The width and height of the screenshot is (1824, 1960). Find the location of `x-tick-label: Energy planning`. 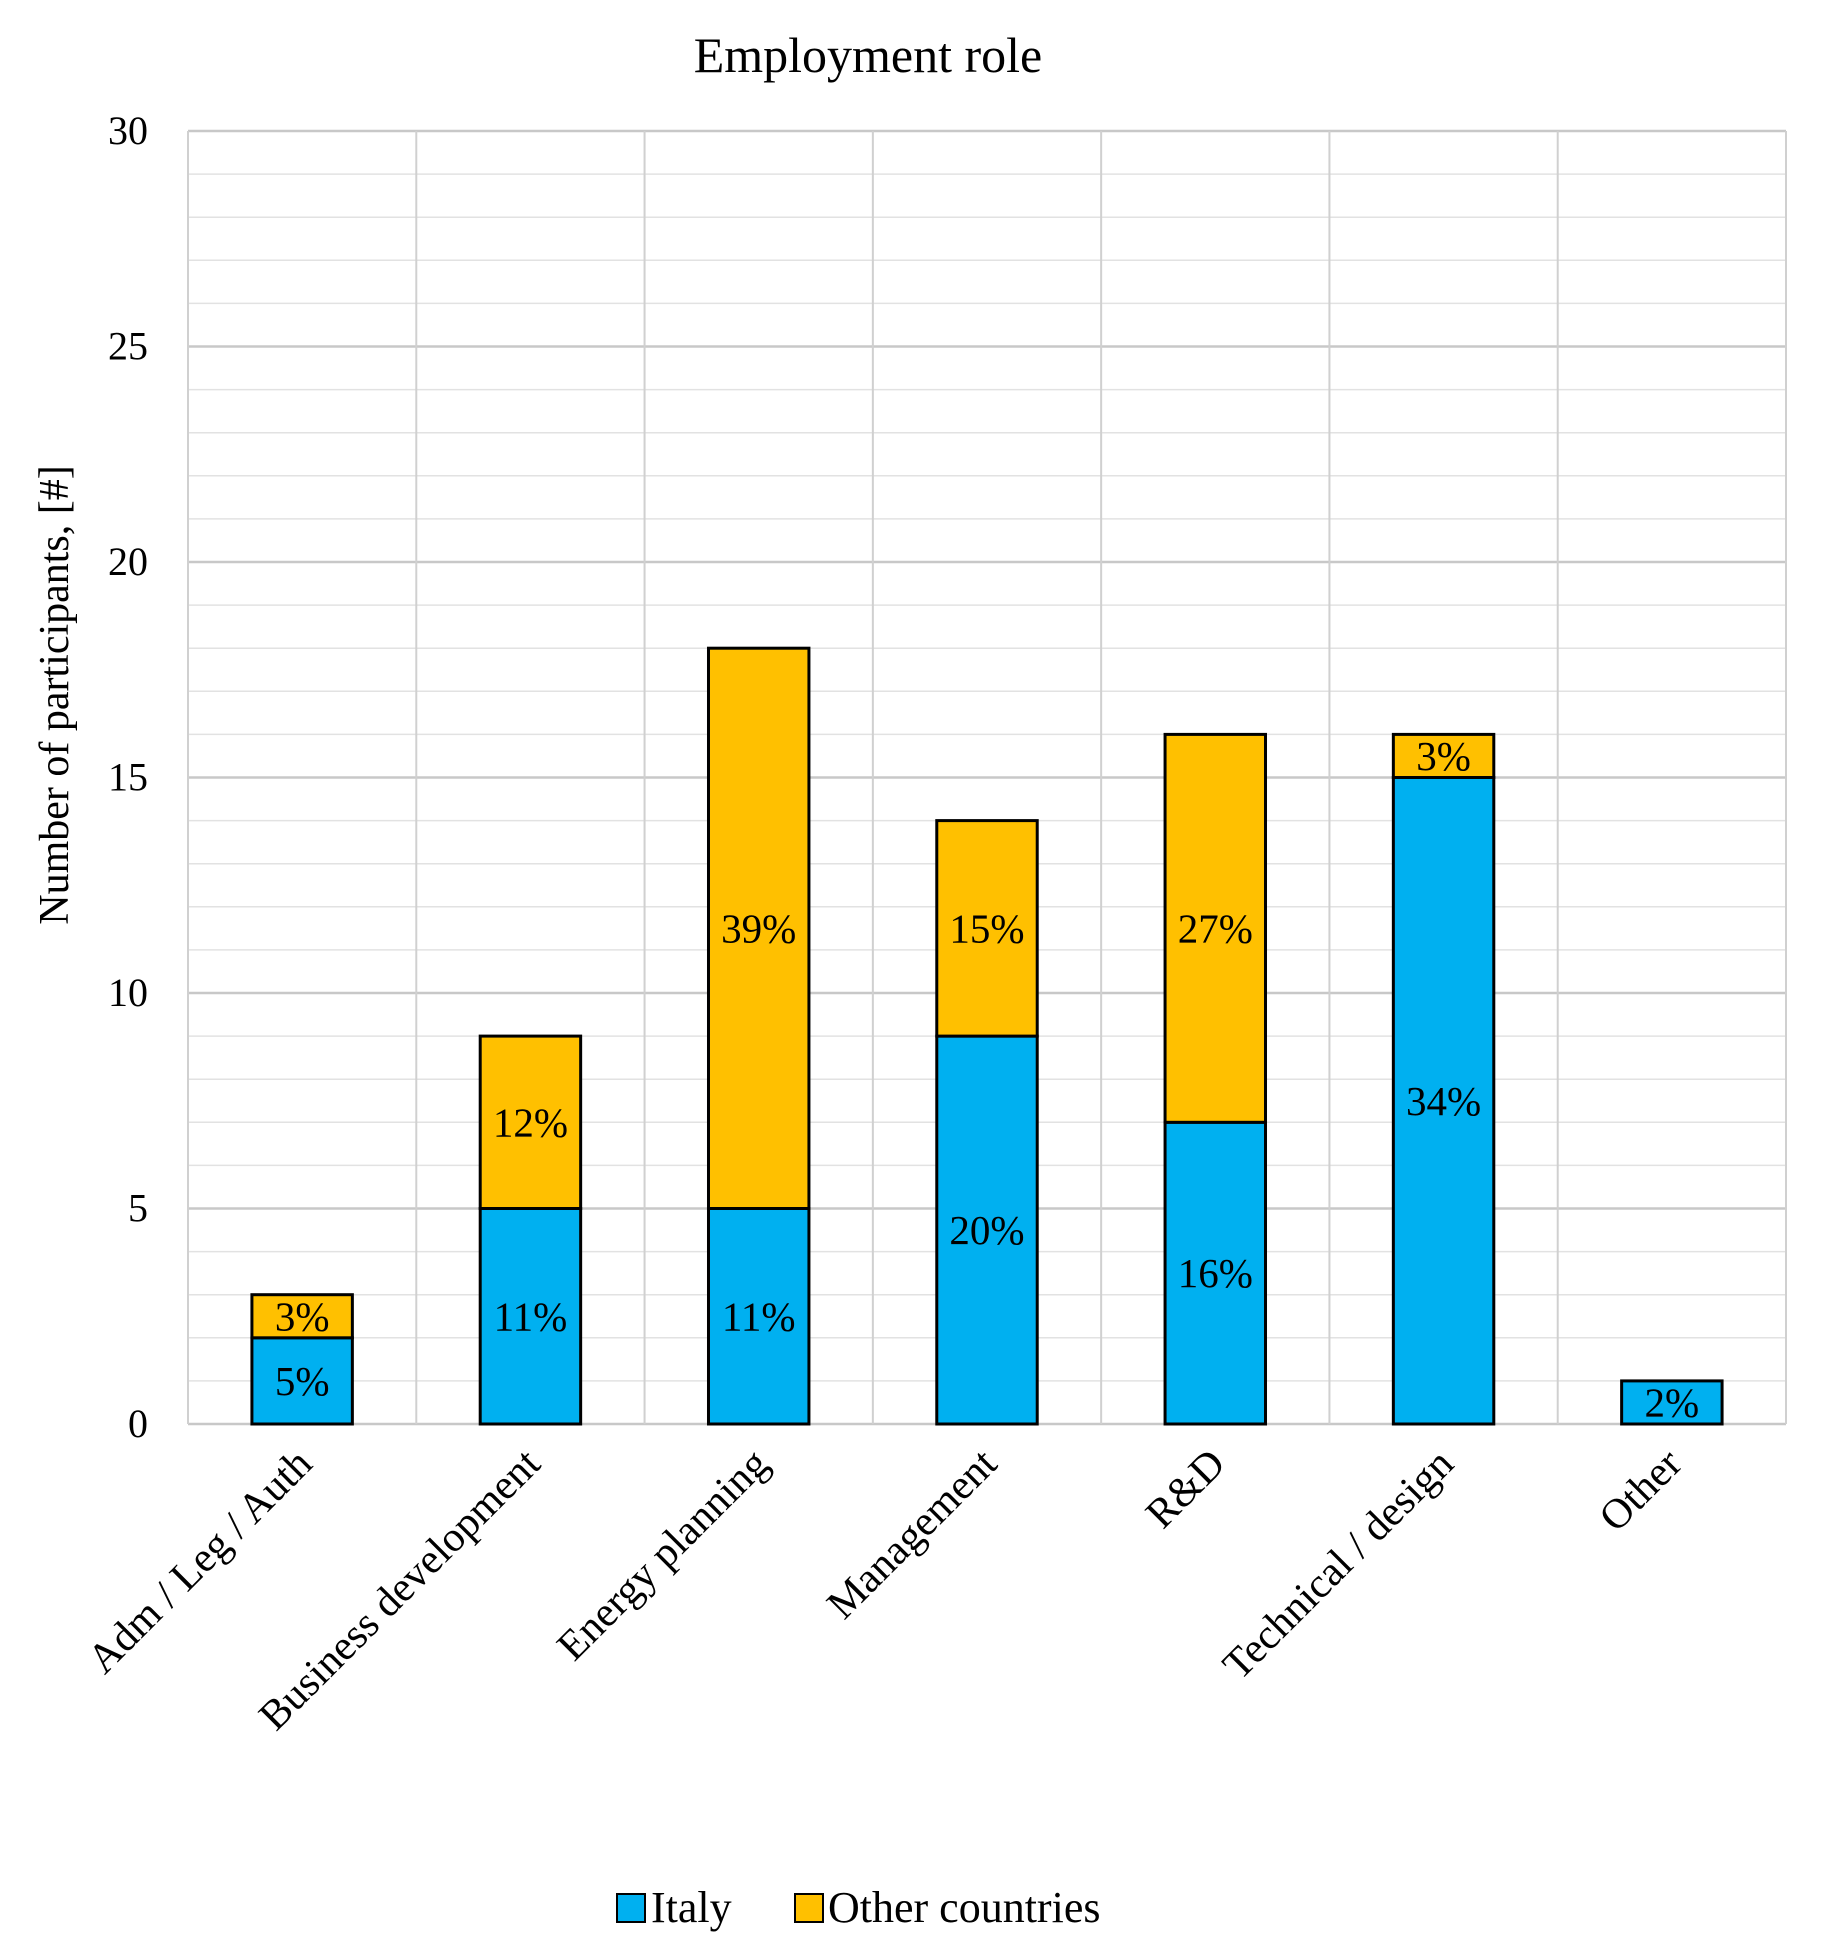

x-tick-label: Energy planning is located at coordinates (663, 1555).